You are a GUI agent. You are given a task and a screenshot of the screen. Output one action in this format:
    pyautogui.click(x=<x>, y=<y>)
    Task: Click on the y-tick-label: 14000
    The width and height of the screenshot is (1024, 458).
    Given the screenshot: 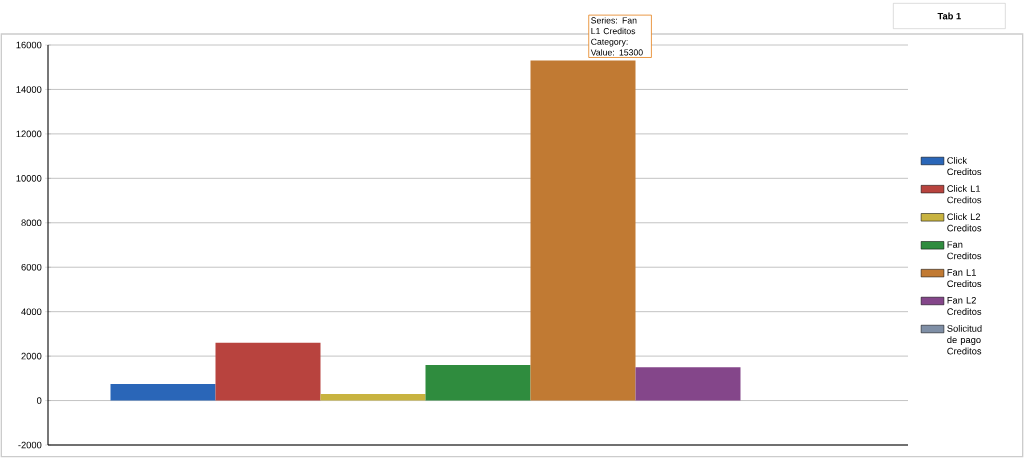 What is the action you would take?
    pyautogui.click(x=29, y=89)
    